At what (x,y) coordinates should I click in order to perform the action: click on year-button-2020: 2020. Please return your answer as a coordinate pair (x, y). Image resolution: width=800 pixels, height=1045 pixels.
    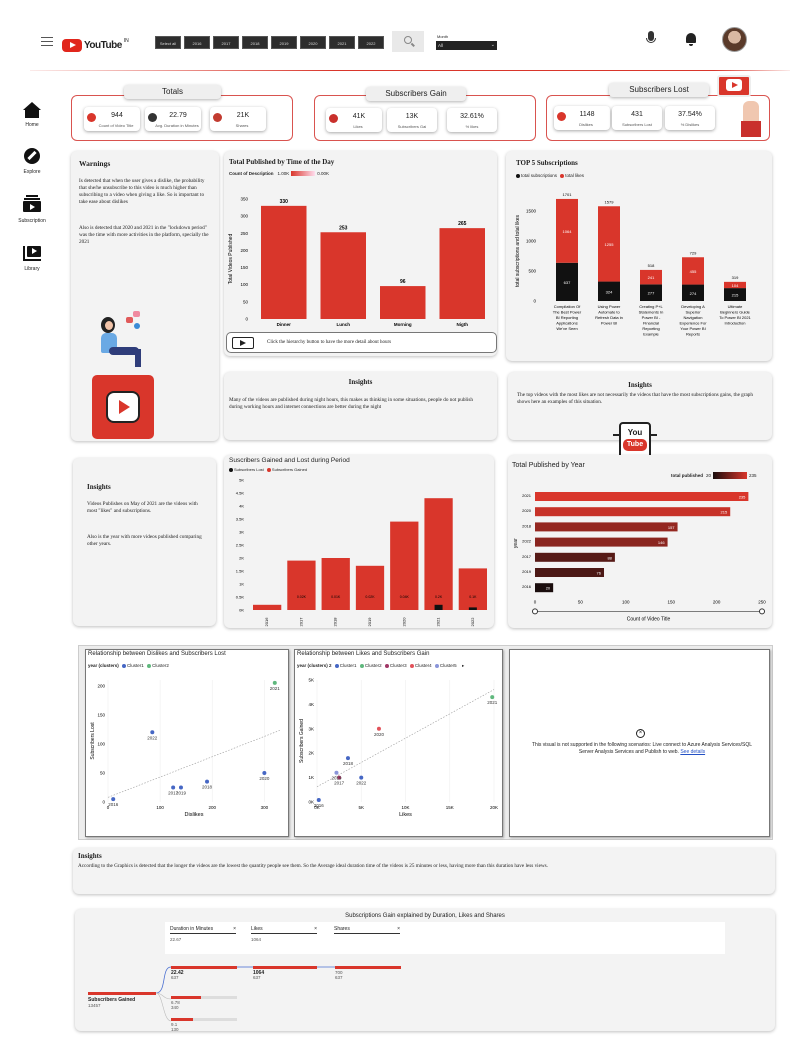
    Looking at the image, I should click on (313, 42).